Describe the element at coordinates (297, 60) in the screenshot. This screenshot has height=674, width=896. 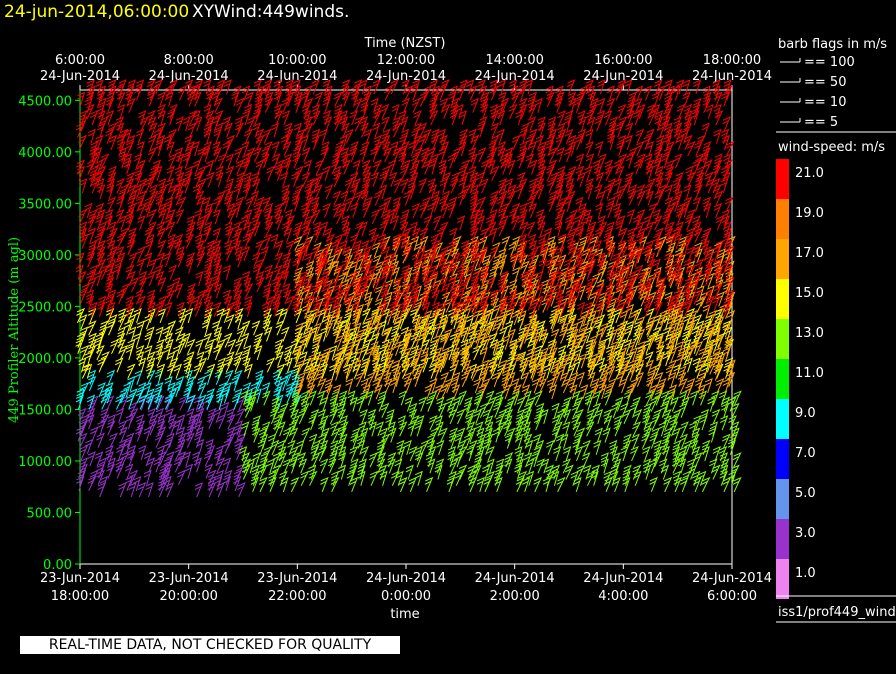
I see `top-tick-time: 10:00:00` at that location.